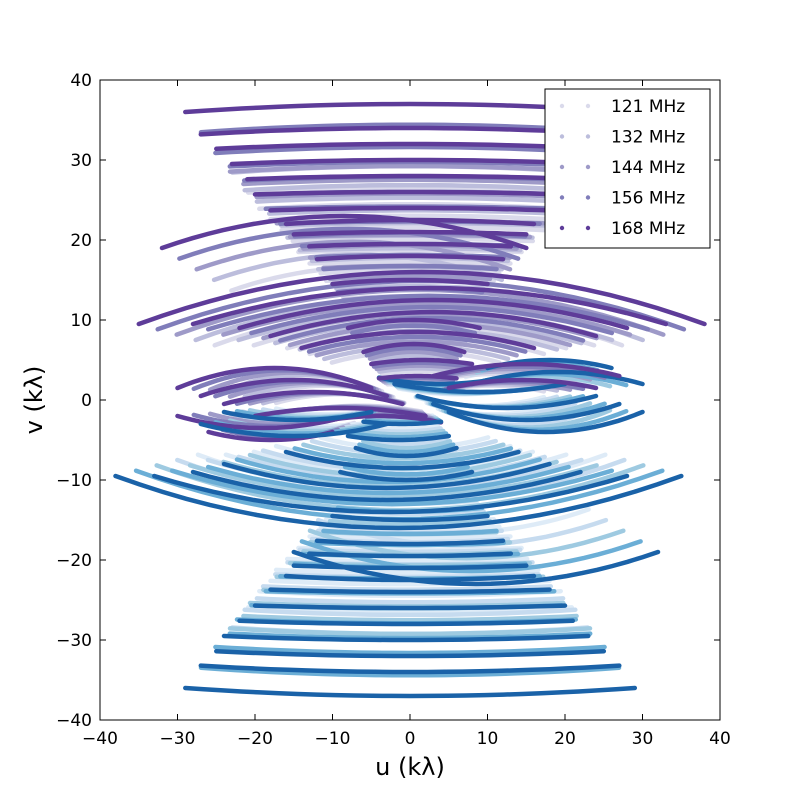 This screenshot has width=800, height=800. I want to click on uv-track-4-20-conjugate, so click(406, 448).